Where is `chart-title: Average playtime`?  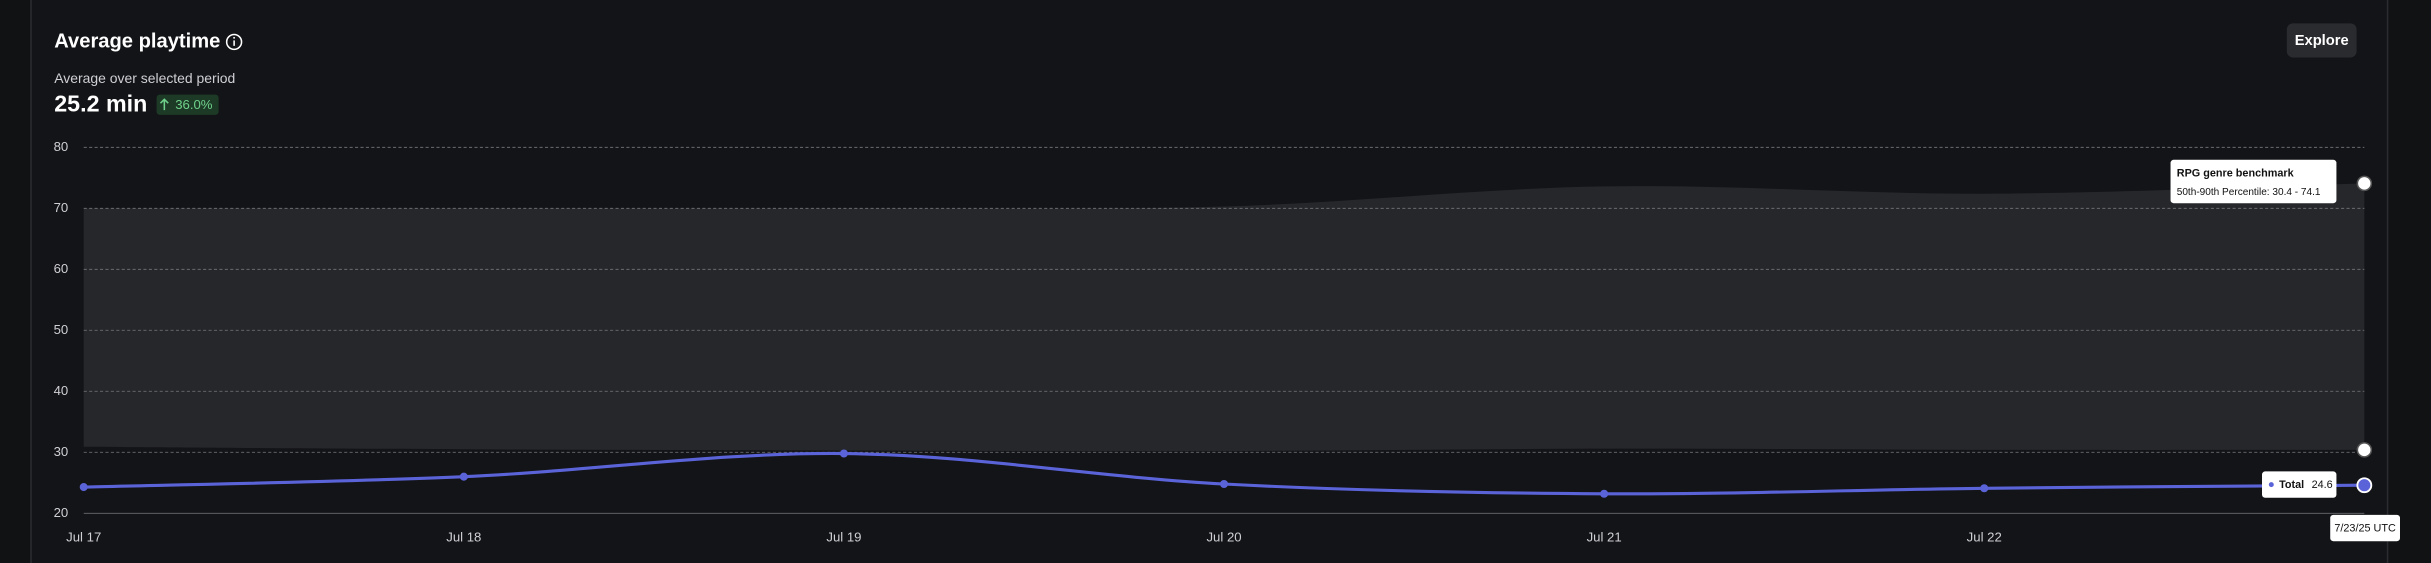
chart-title: Average playtime is located at coordinates (137, 41).